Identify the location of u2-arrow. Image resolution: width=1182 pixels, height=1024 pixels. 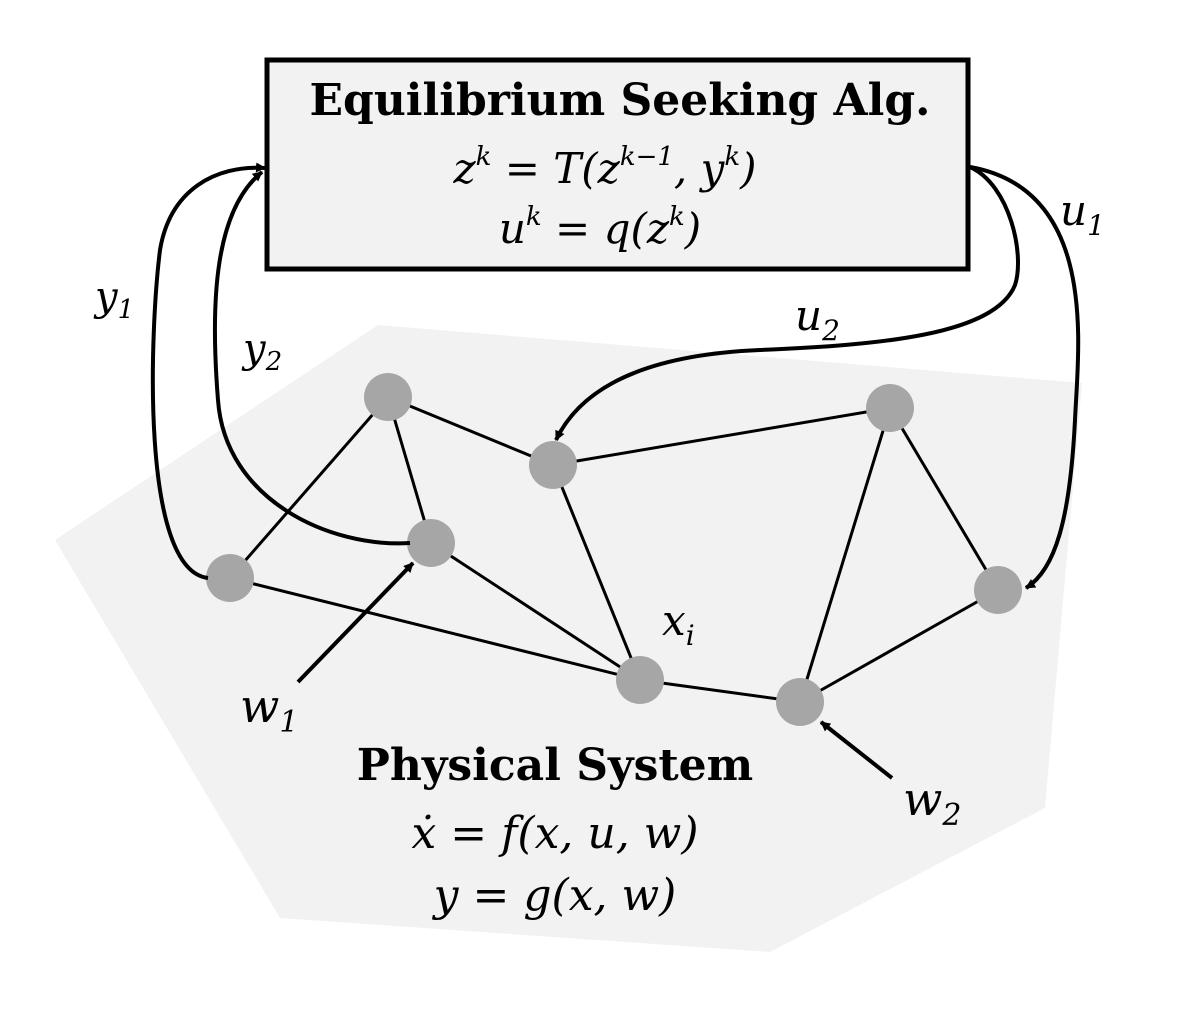
(787, 303).